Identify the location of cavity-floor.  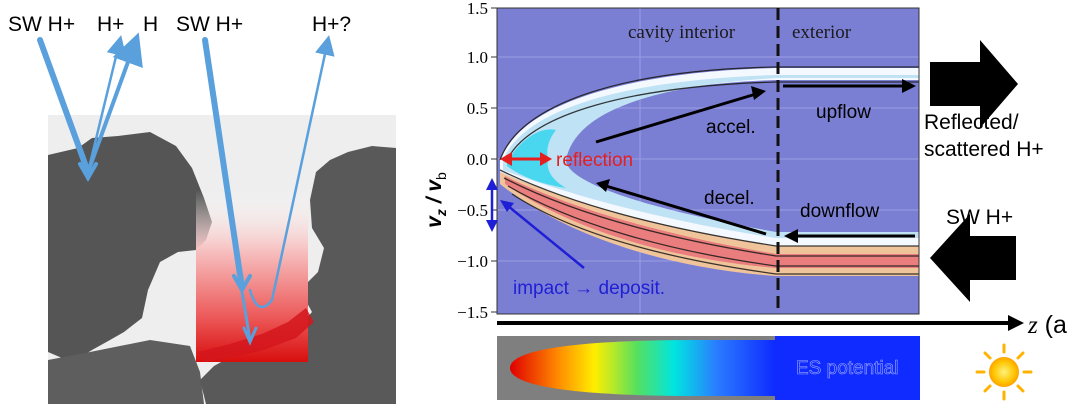
(256, 335).